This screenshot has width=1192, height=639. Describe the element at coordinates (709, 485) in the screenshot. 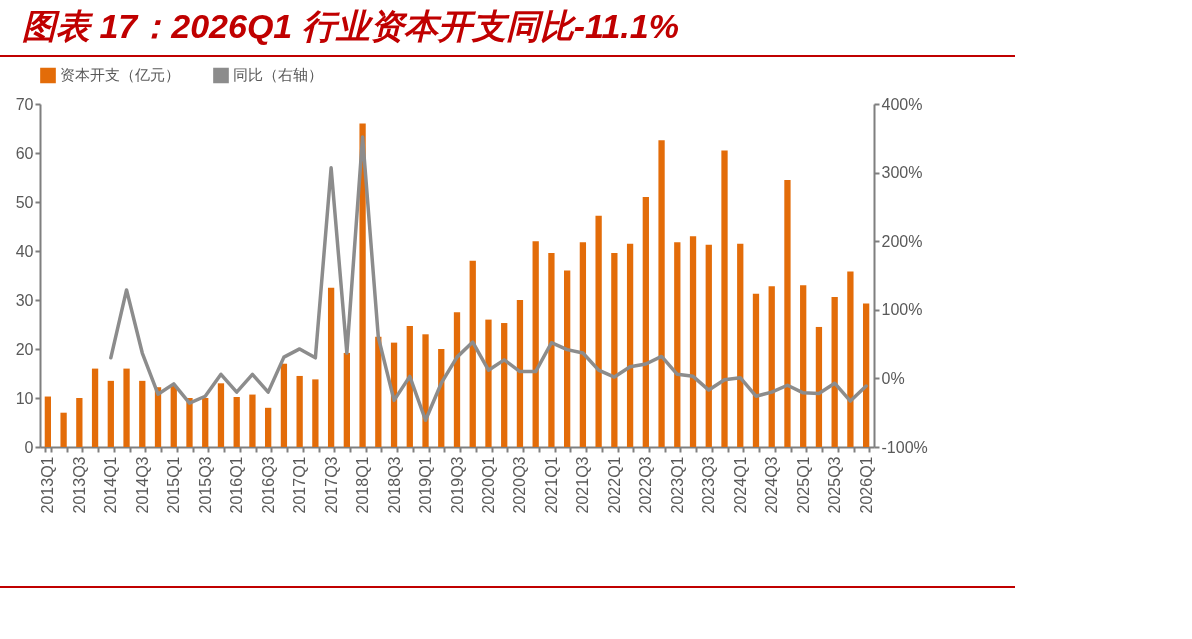

I see `x-tick-label: 2023Q3` at that location.